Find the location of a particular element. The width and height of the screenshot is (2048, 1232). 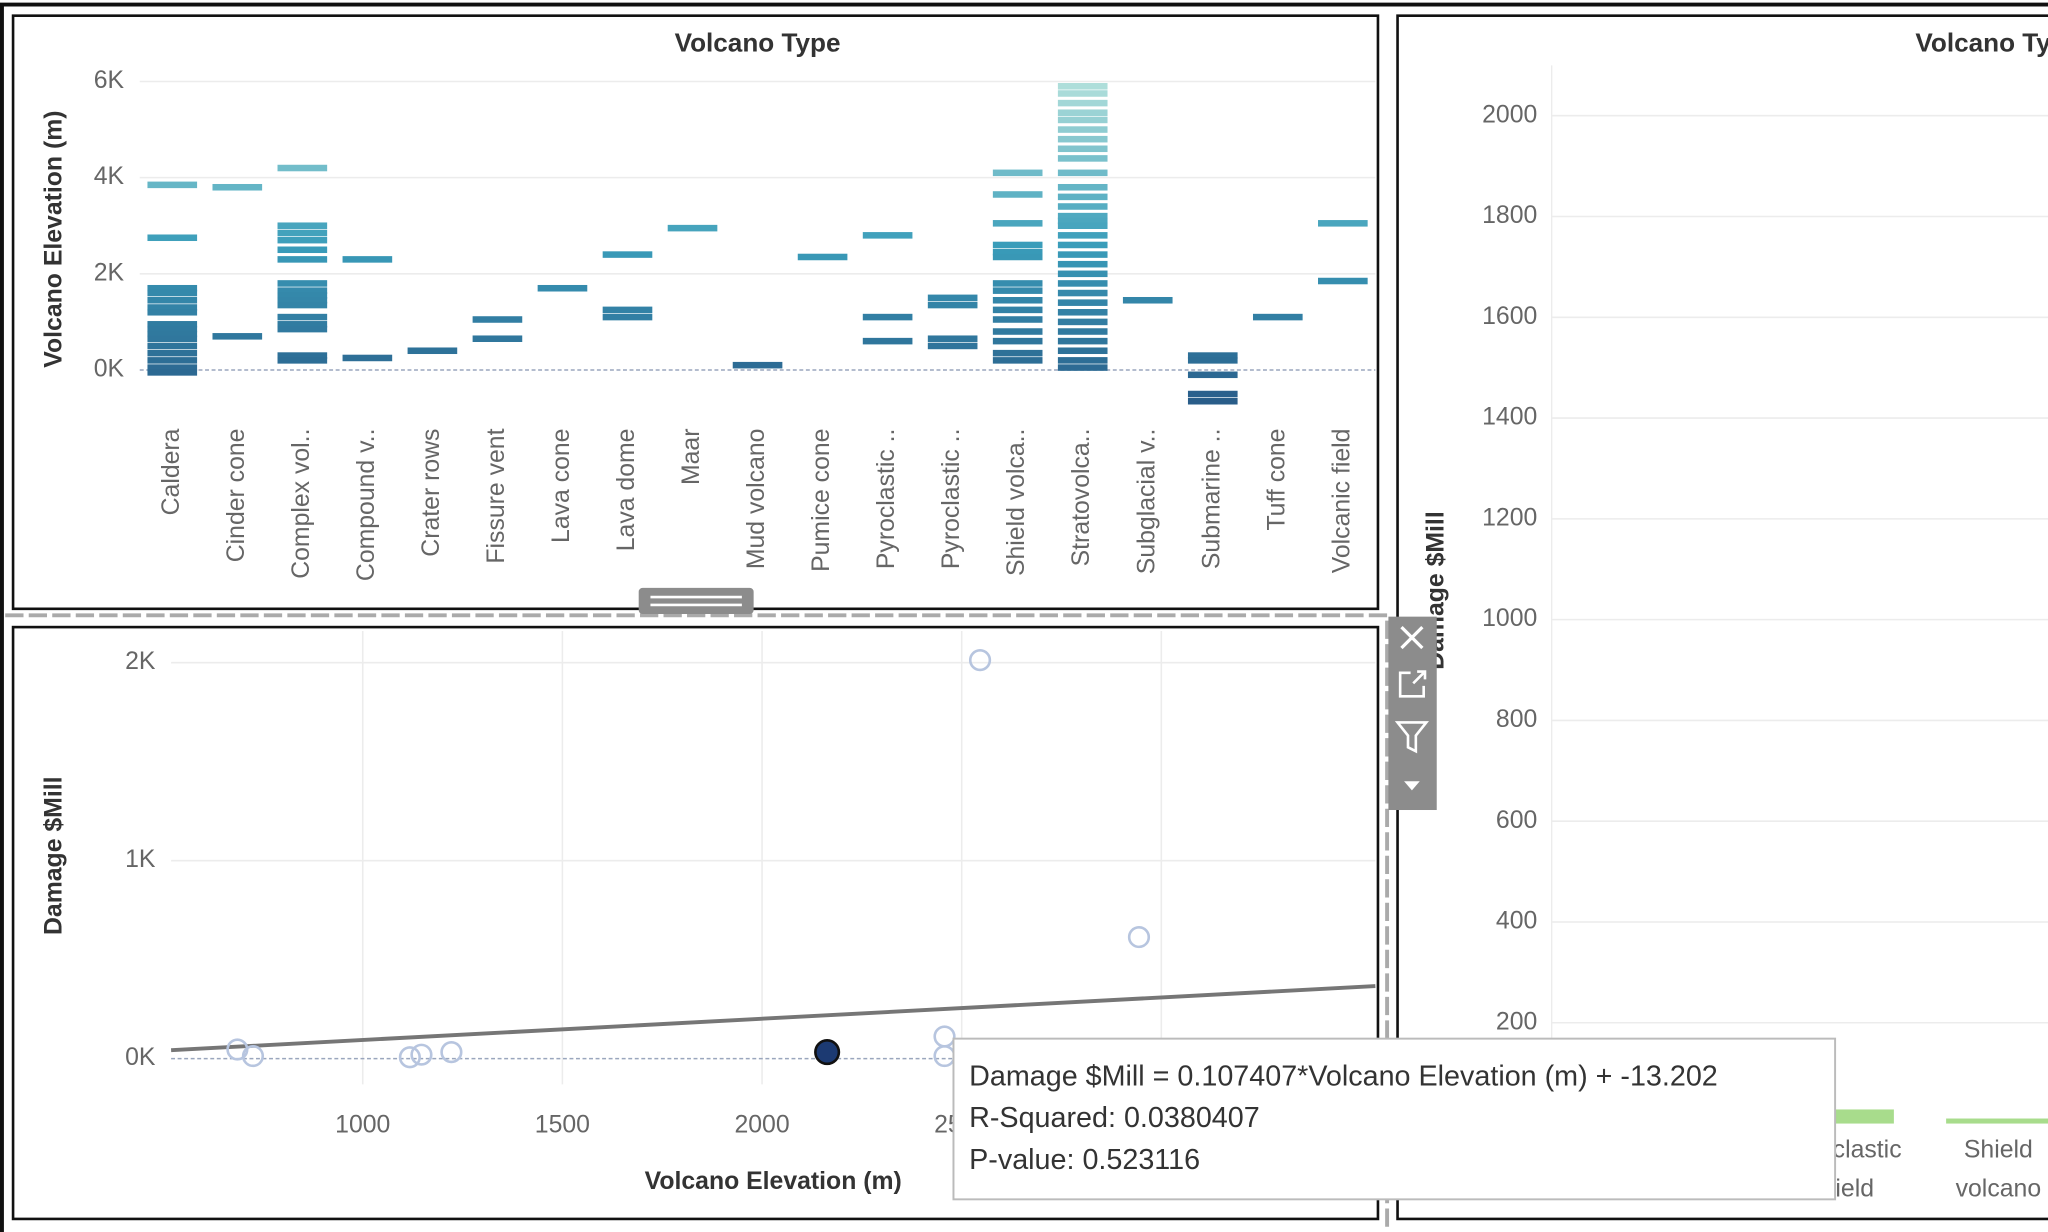

x-tick-label: Lava dome is located at coordinates (626, 490).